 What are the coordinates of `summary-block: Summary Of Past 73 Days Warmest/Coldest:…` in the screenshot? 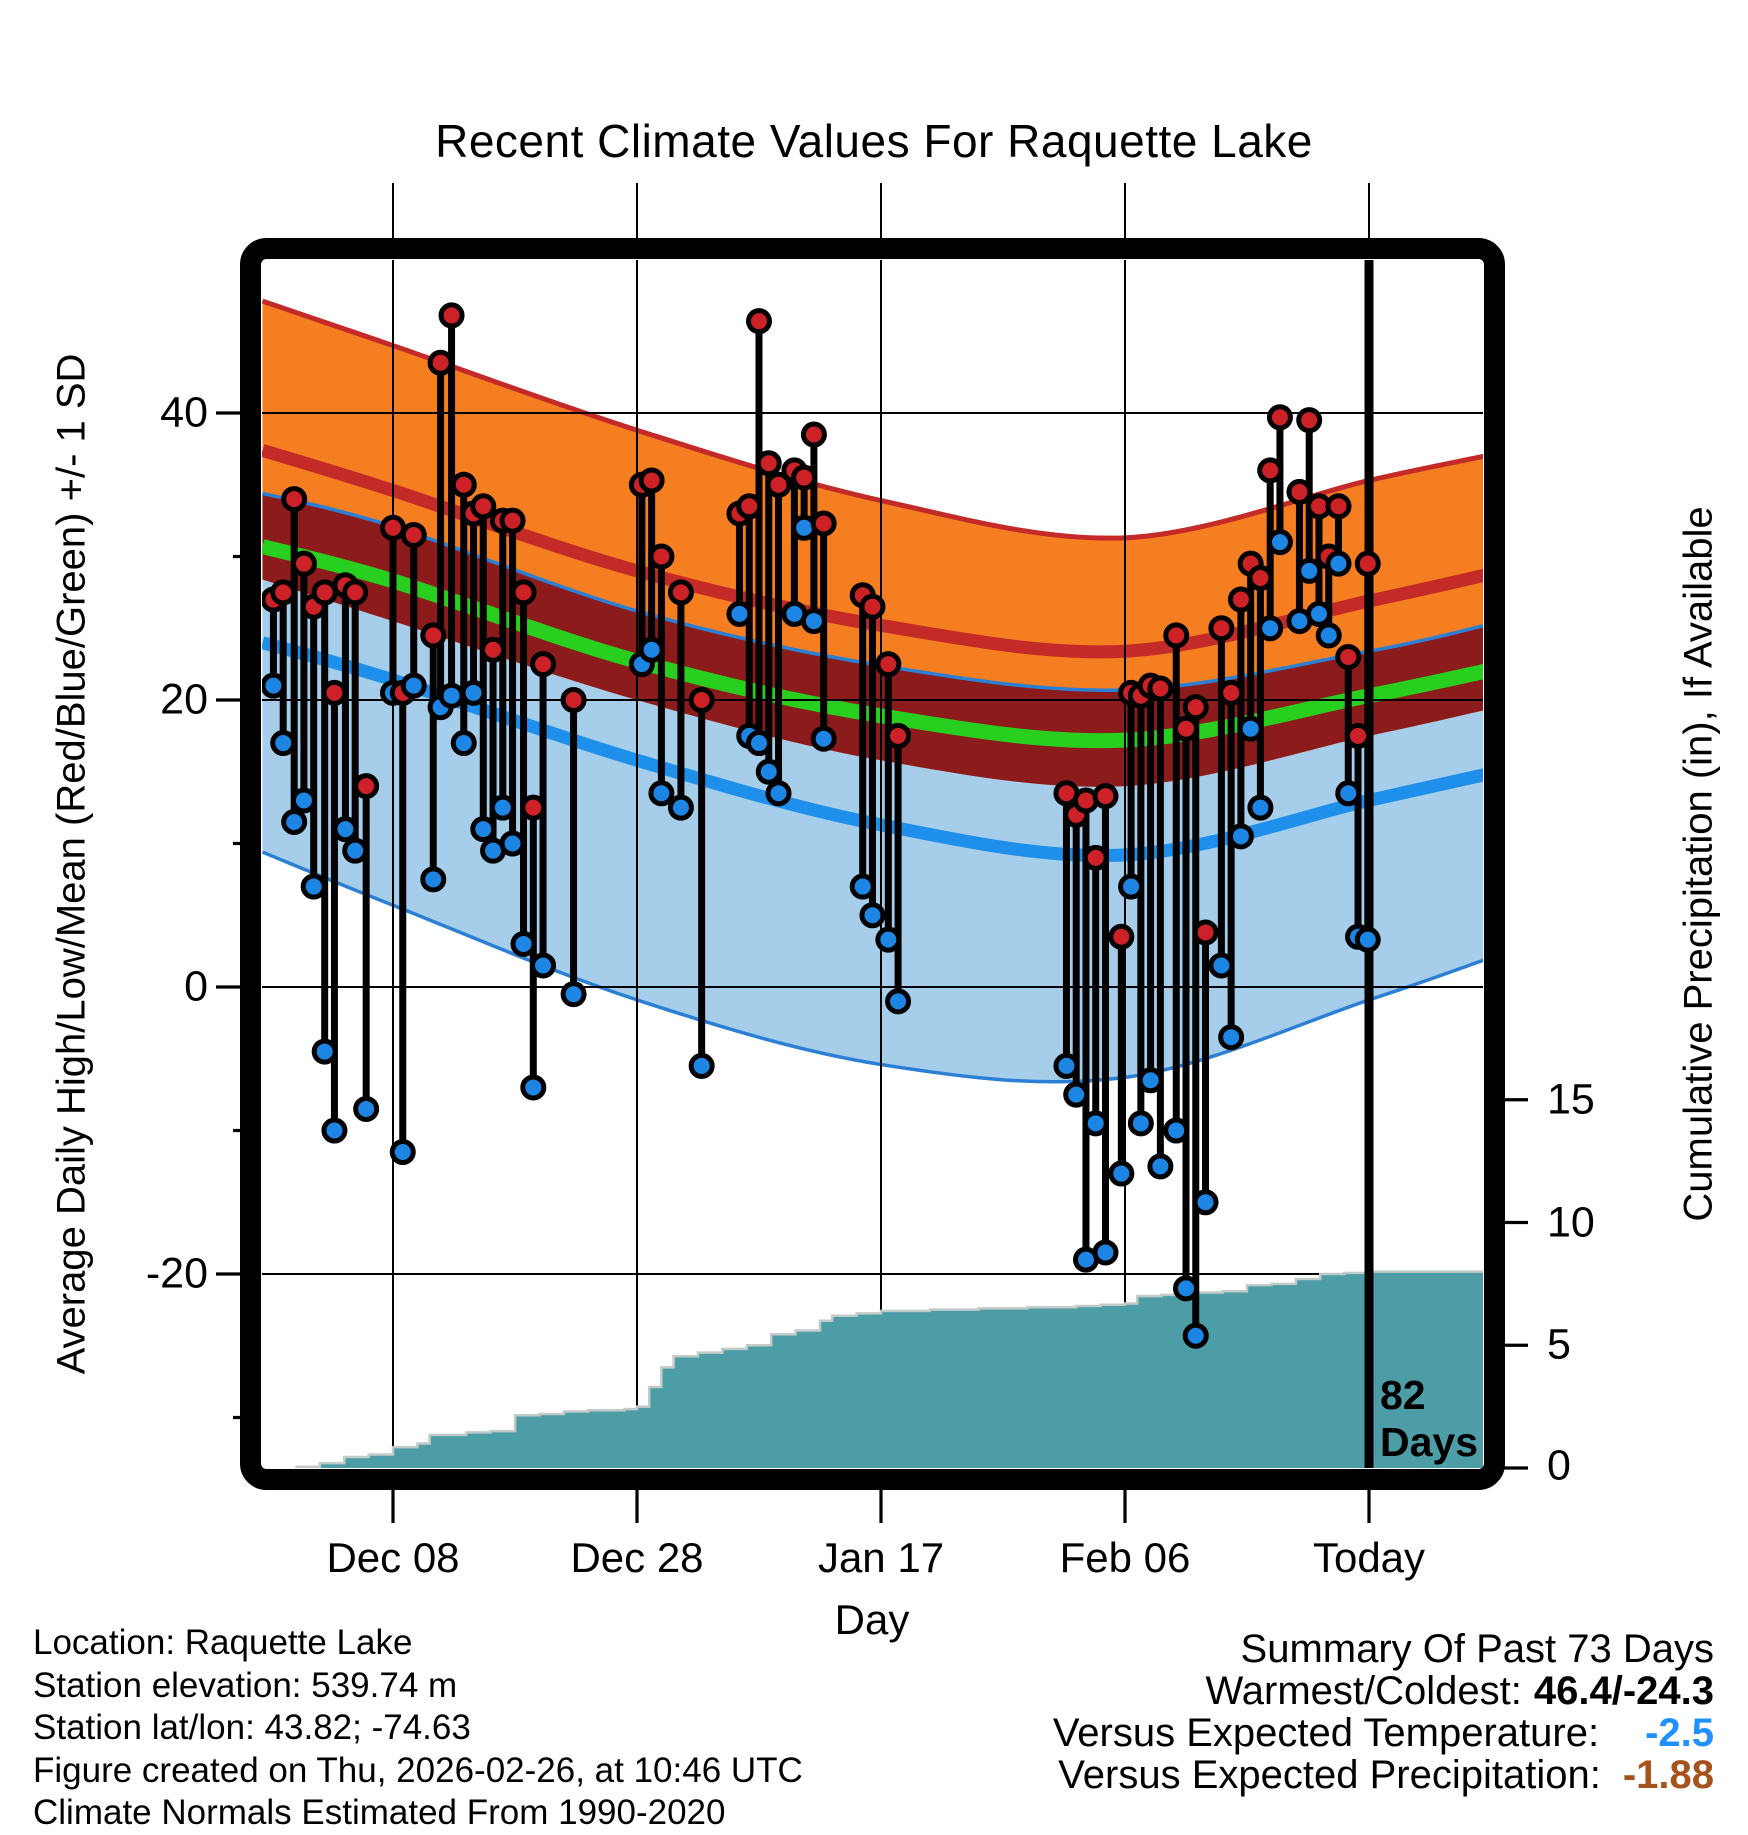 It's located at (1383, 1712).